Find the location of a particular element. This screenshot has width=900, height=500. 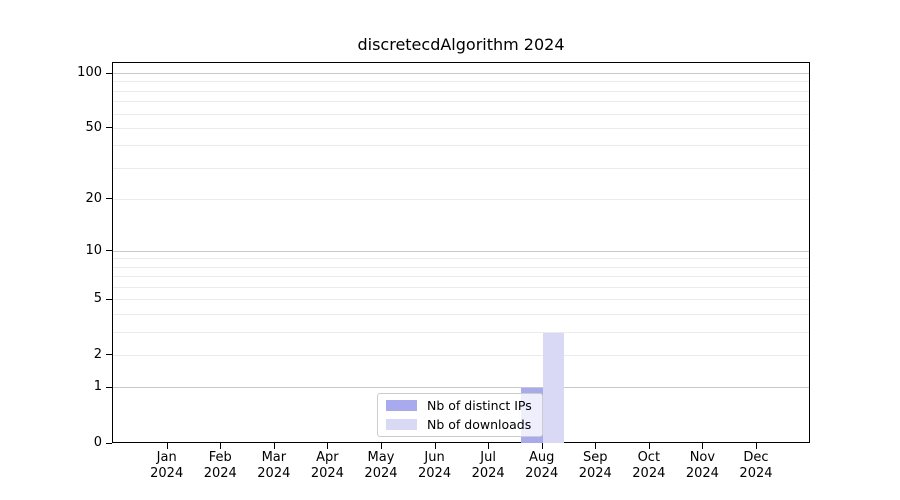

legend-swatch-distinct-ips is located at coordinates (401, 405).